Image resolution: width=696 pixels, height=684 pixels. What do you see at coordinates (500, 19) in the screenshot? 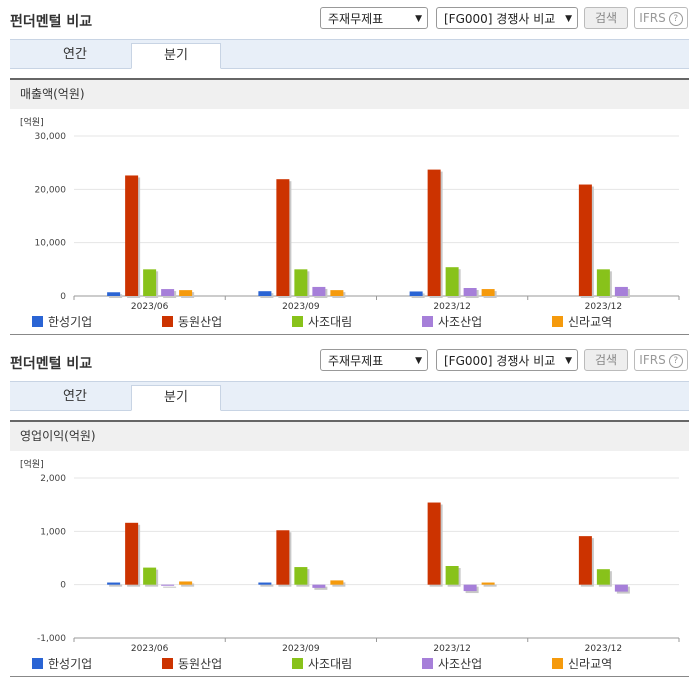
I see `compare-value: [FG000] 경쟁사 비교` at bounding box center [500, 19].